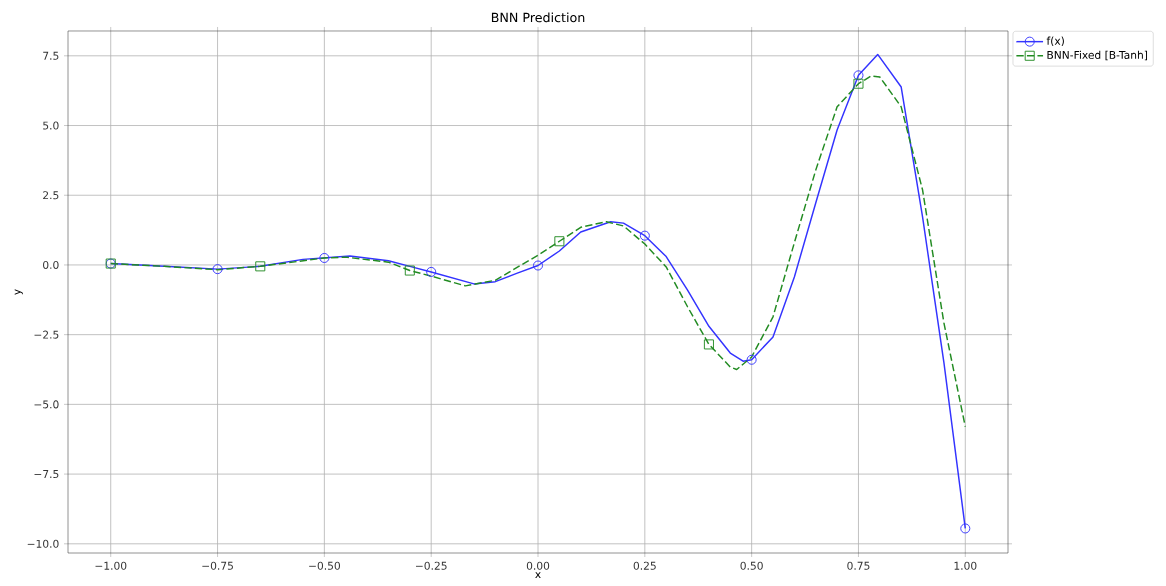  I want to click on y-tick-label: 5.0, so click(51, 125).